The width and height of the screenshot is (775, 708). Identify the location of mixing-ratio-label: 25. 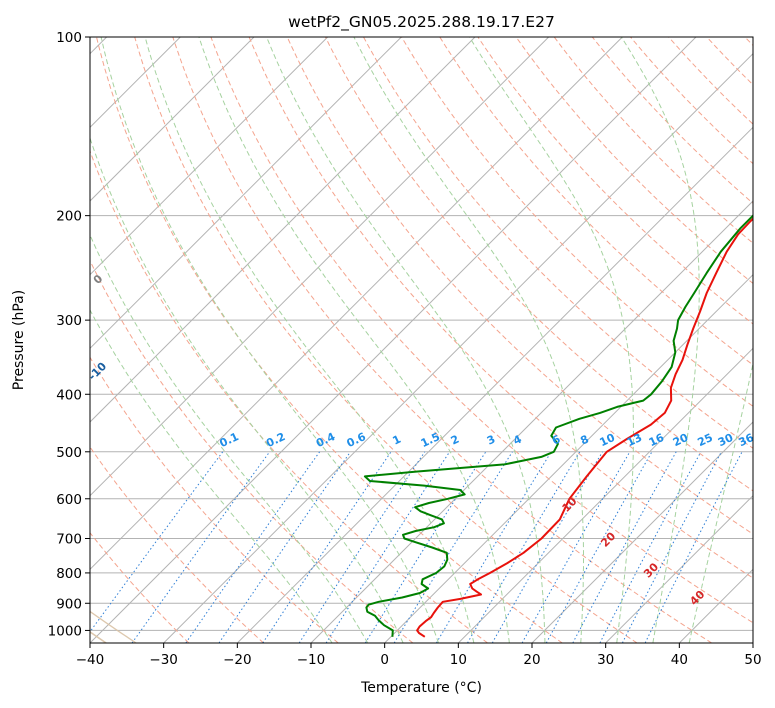
(704, 440).